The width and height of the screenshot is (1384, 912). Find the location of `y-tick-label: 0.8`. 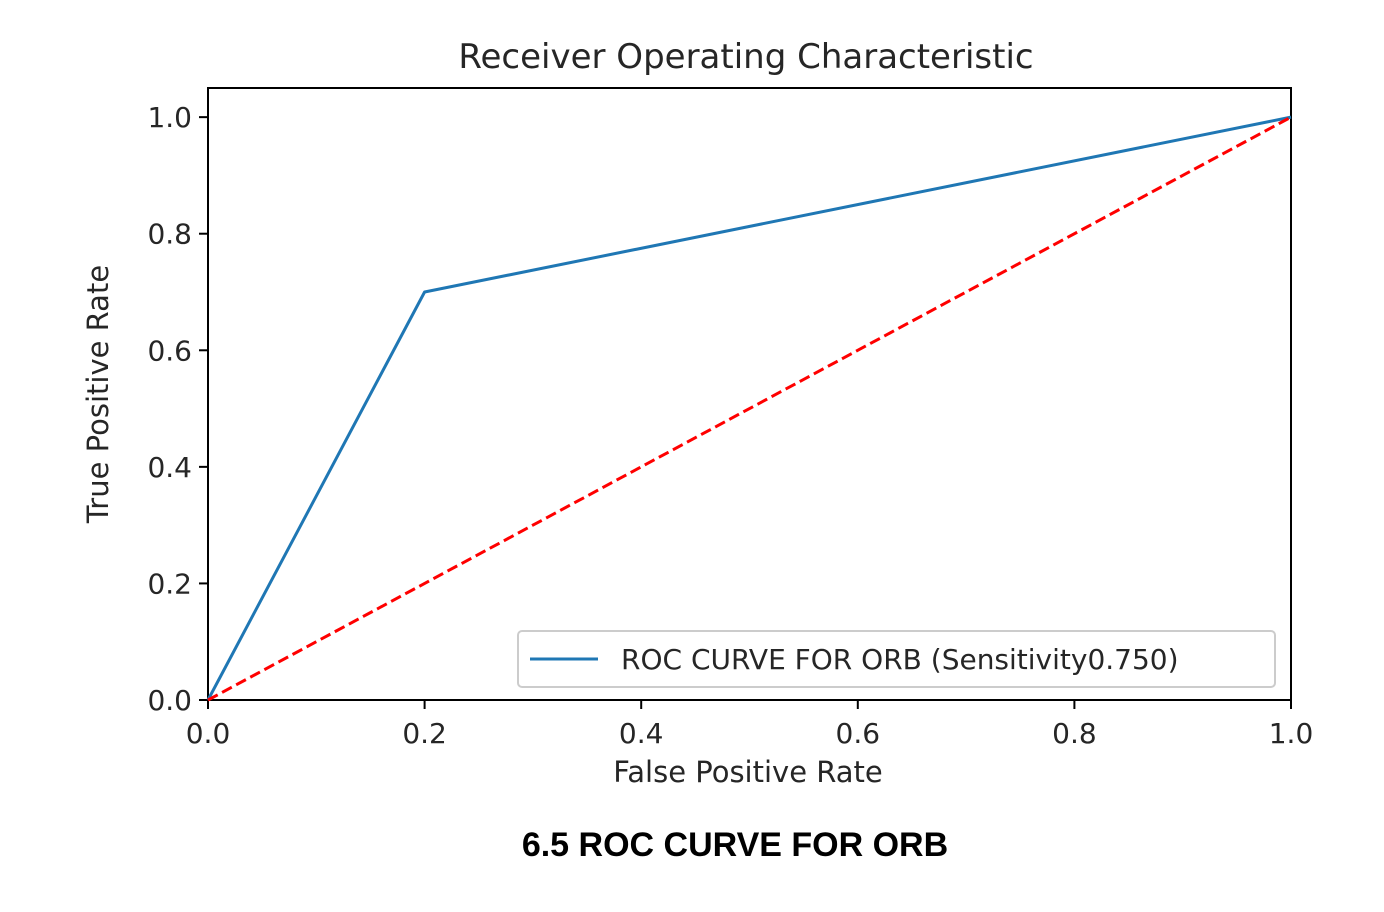

y-tick-label: 0.8 is located at coordinates (169, 234).